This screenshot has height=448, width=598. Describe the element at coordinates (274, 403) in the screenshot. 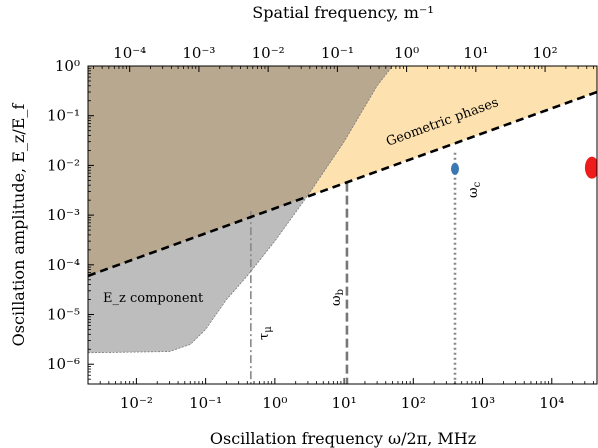

I see `x-tick-label: 10⁰` at that location.